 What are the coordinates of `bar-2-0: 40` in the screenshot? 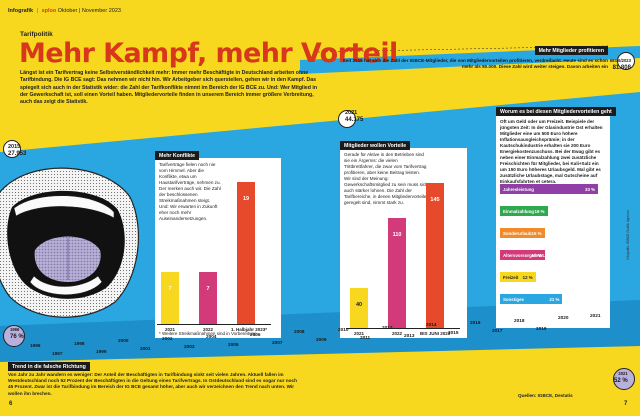 It's located at (359, 308).